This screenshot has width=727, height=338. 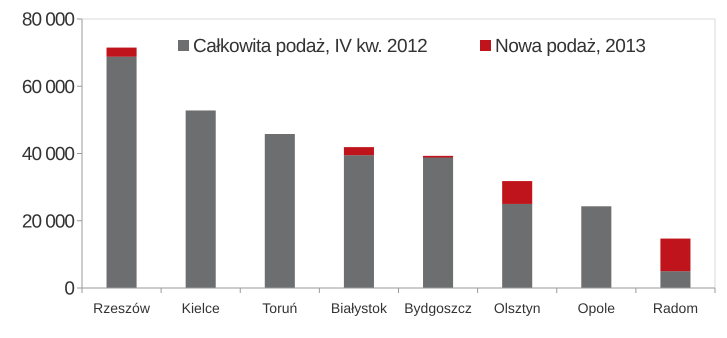 I want to click on x-tick-label: Kielce, so click(x=201, y=308).